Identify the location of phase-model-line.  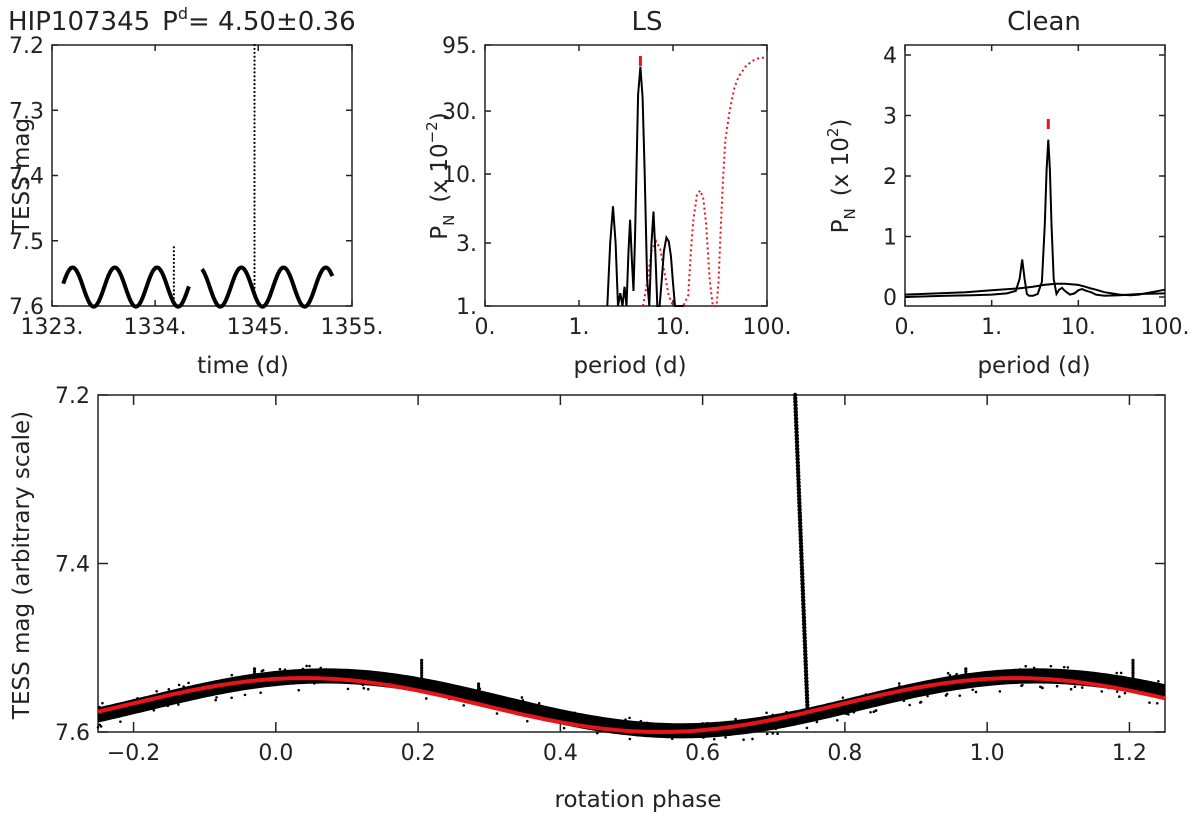
(631, 705).